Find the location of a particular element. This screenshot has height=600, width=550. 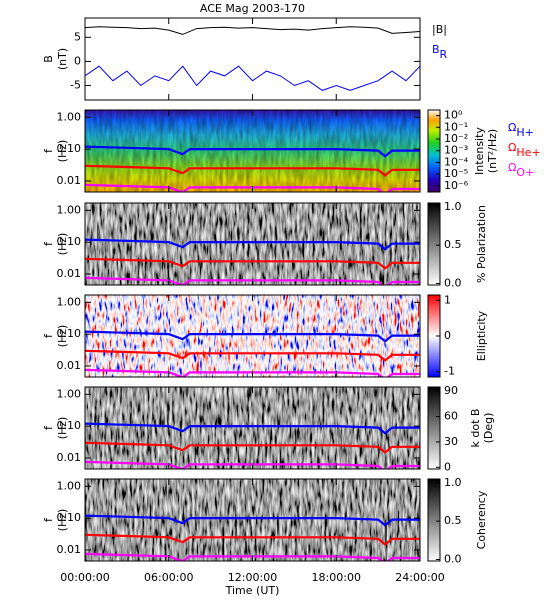

colorbar-tick-label: 90 is located at coordinates (451, 390).